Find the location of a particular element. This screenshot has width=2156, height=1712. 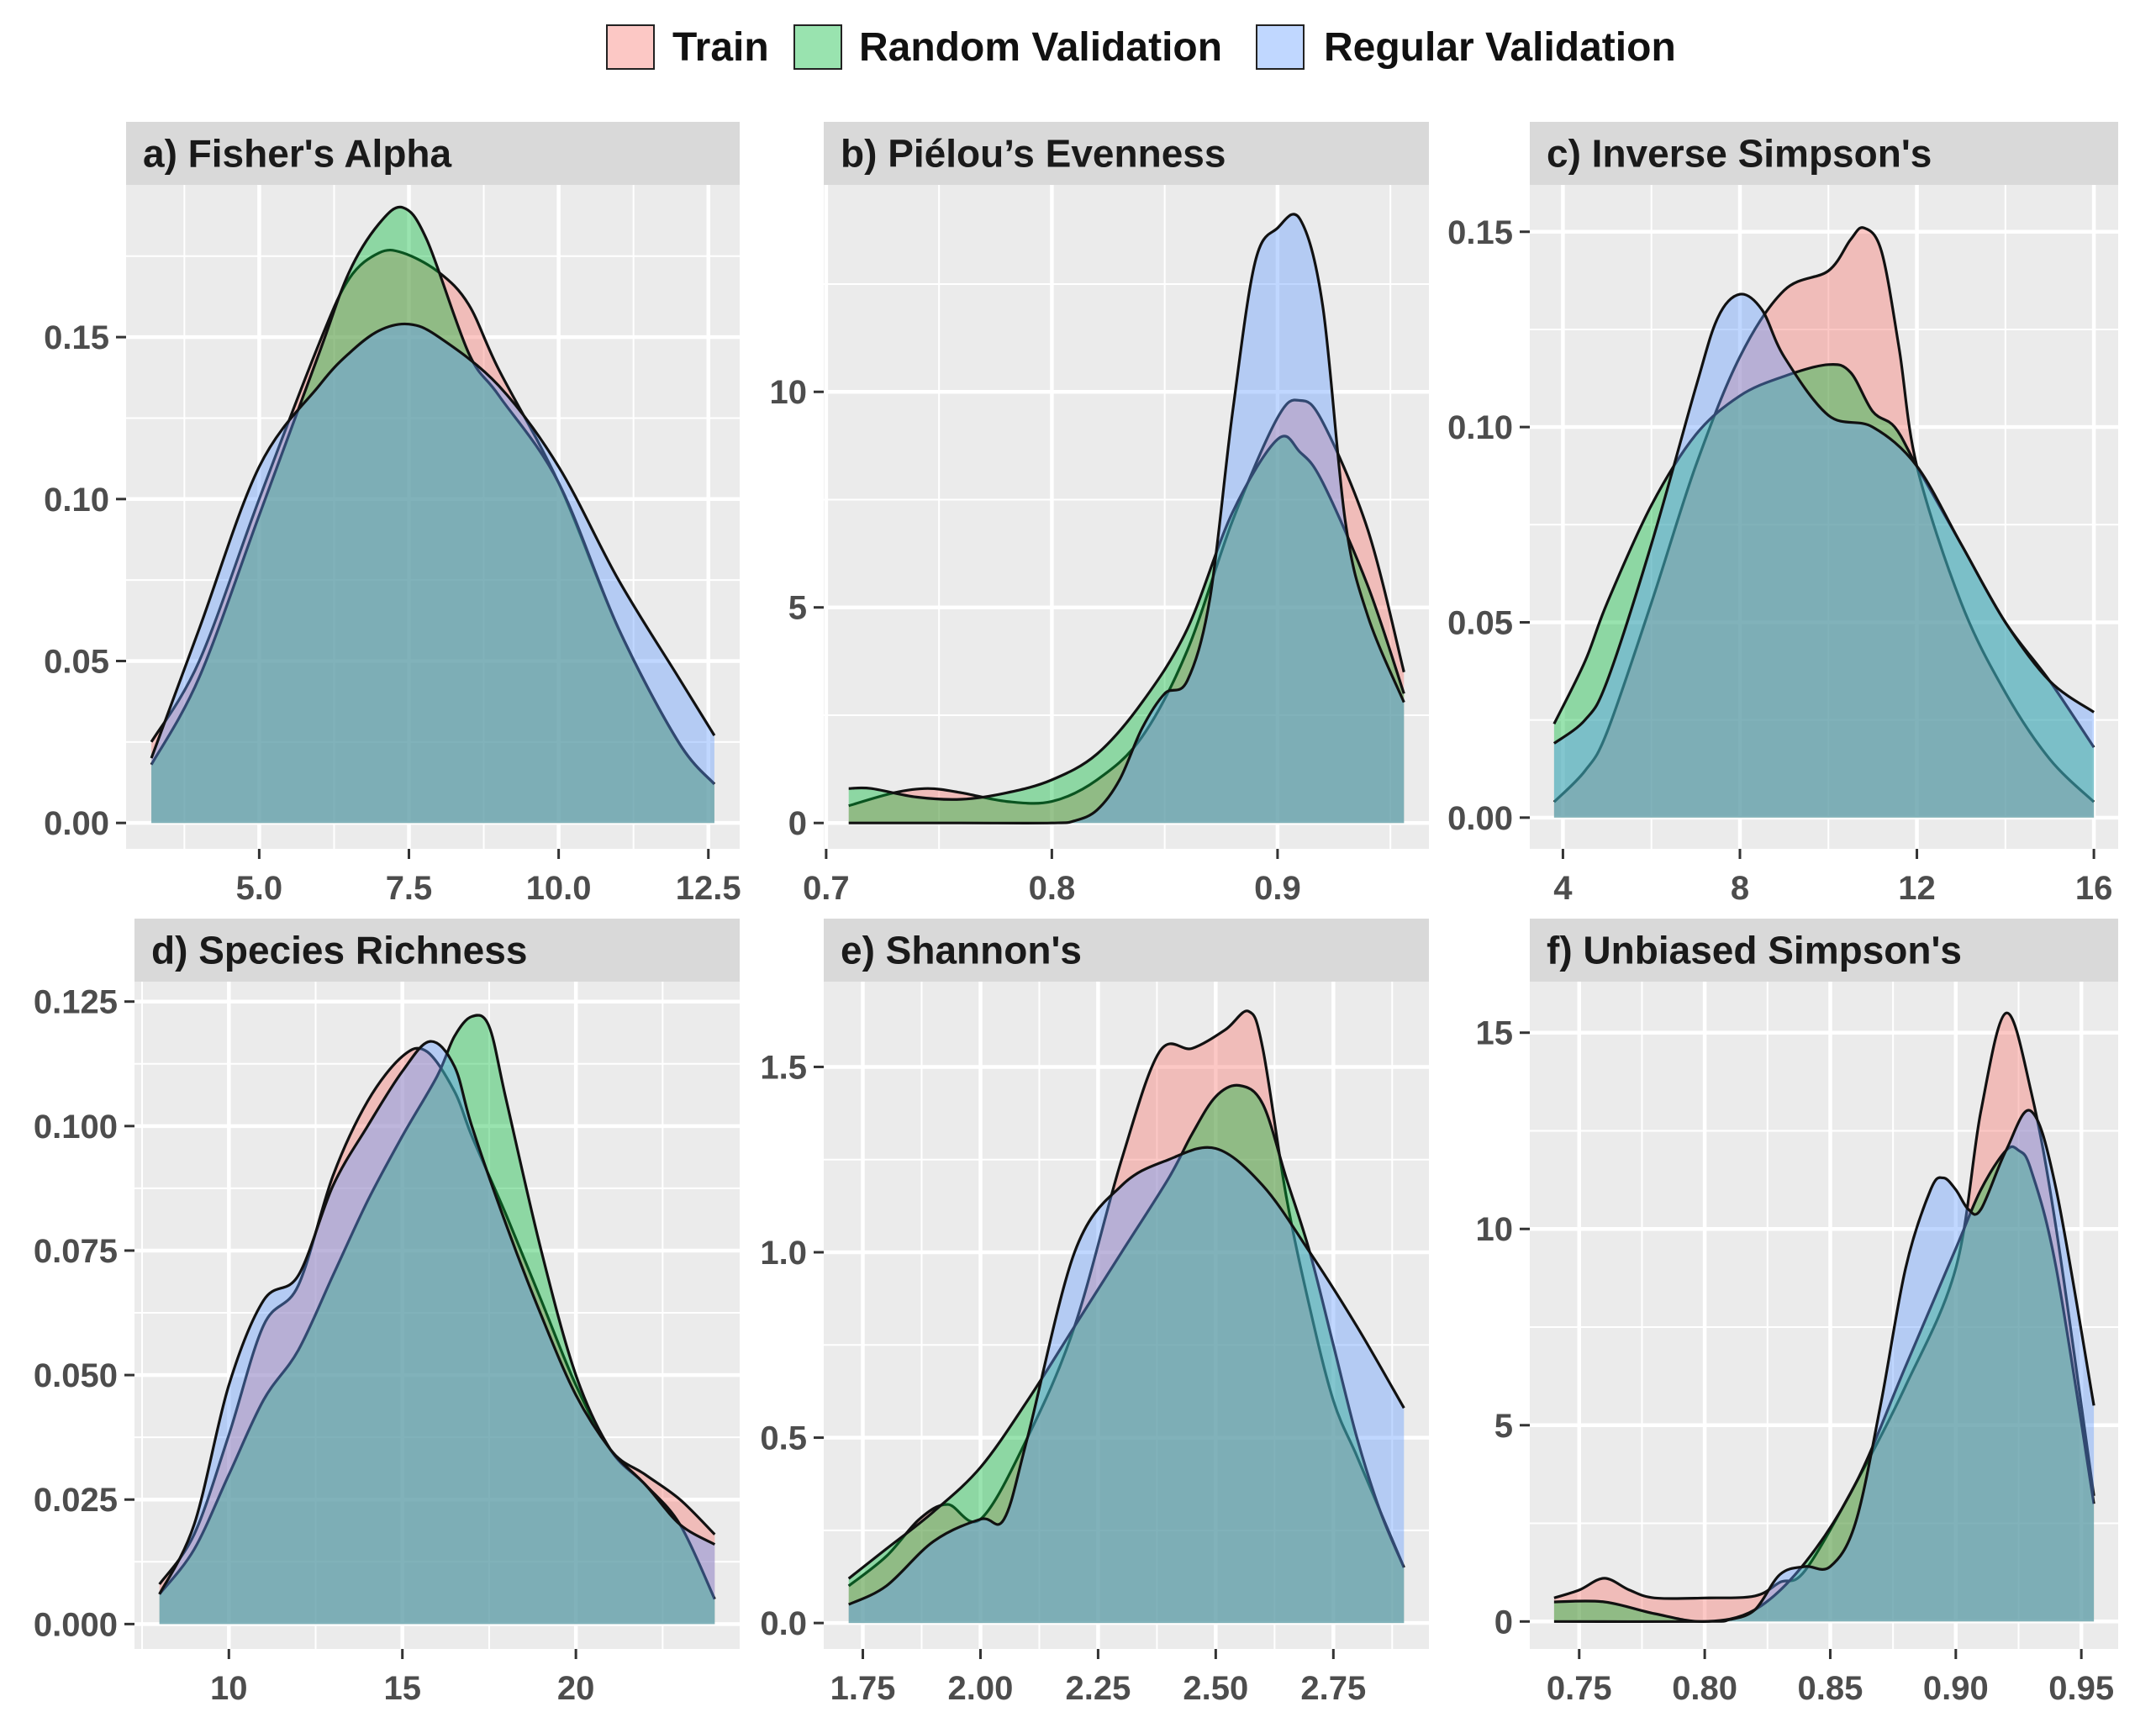

y-tick-label: 0.025 is located at coordinates (76, 1500).